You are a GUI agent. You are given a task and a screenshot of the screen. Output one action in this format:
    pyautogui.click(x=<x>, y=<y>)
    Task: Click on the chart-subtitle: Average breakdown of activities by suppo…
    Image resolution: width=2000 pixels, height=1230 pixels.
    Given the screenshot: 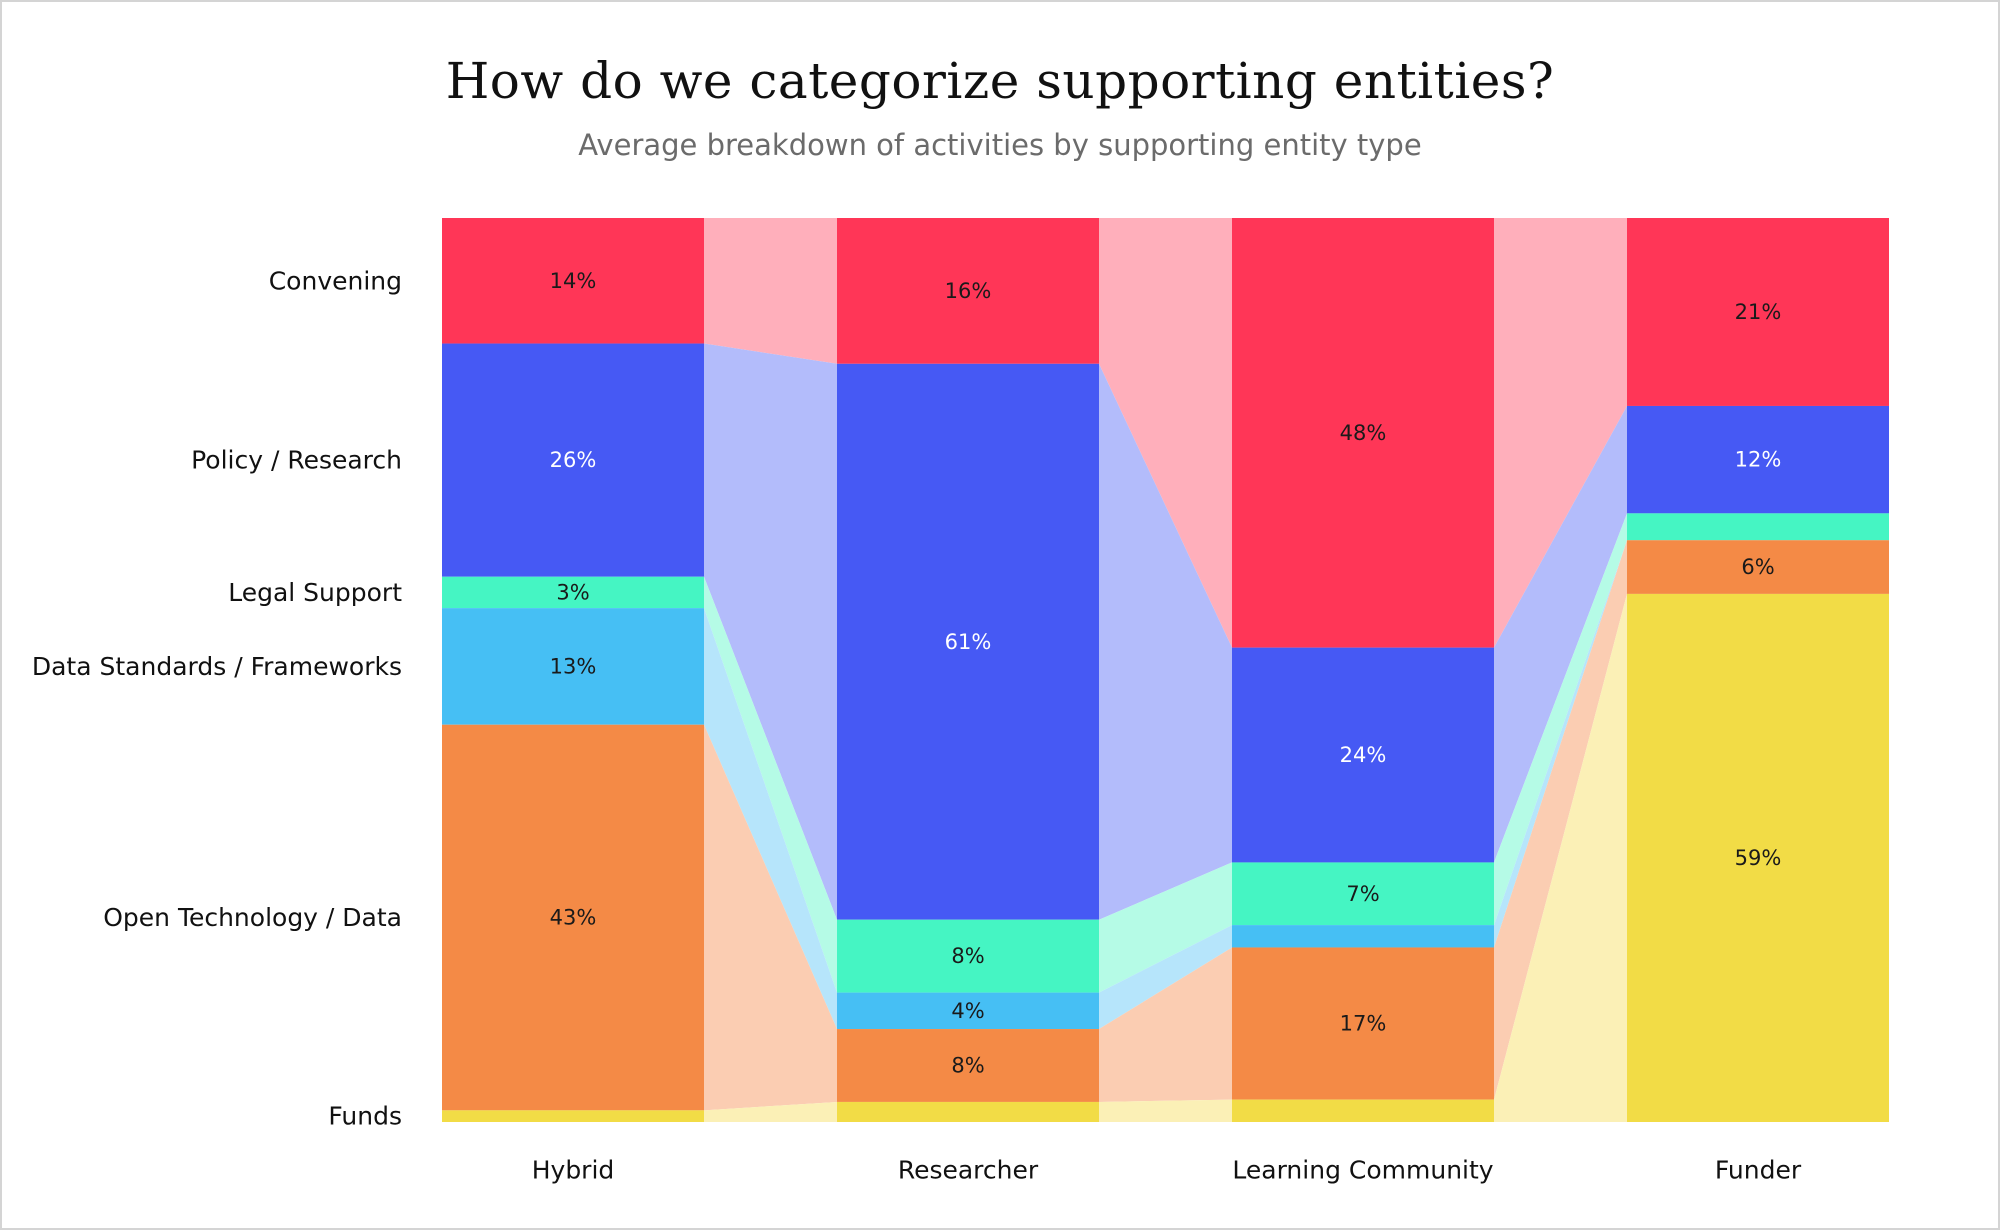 What is the action you would take?
    pyautogui.click(x=1000, y=145)
    